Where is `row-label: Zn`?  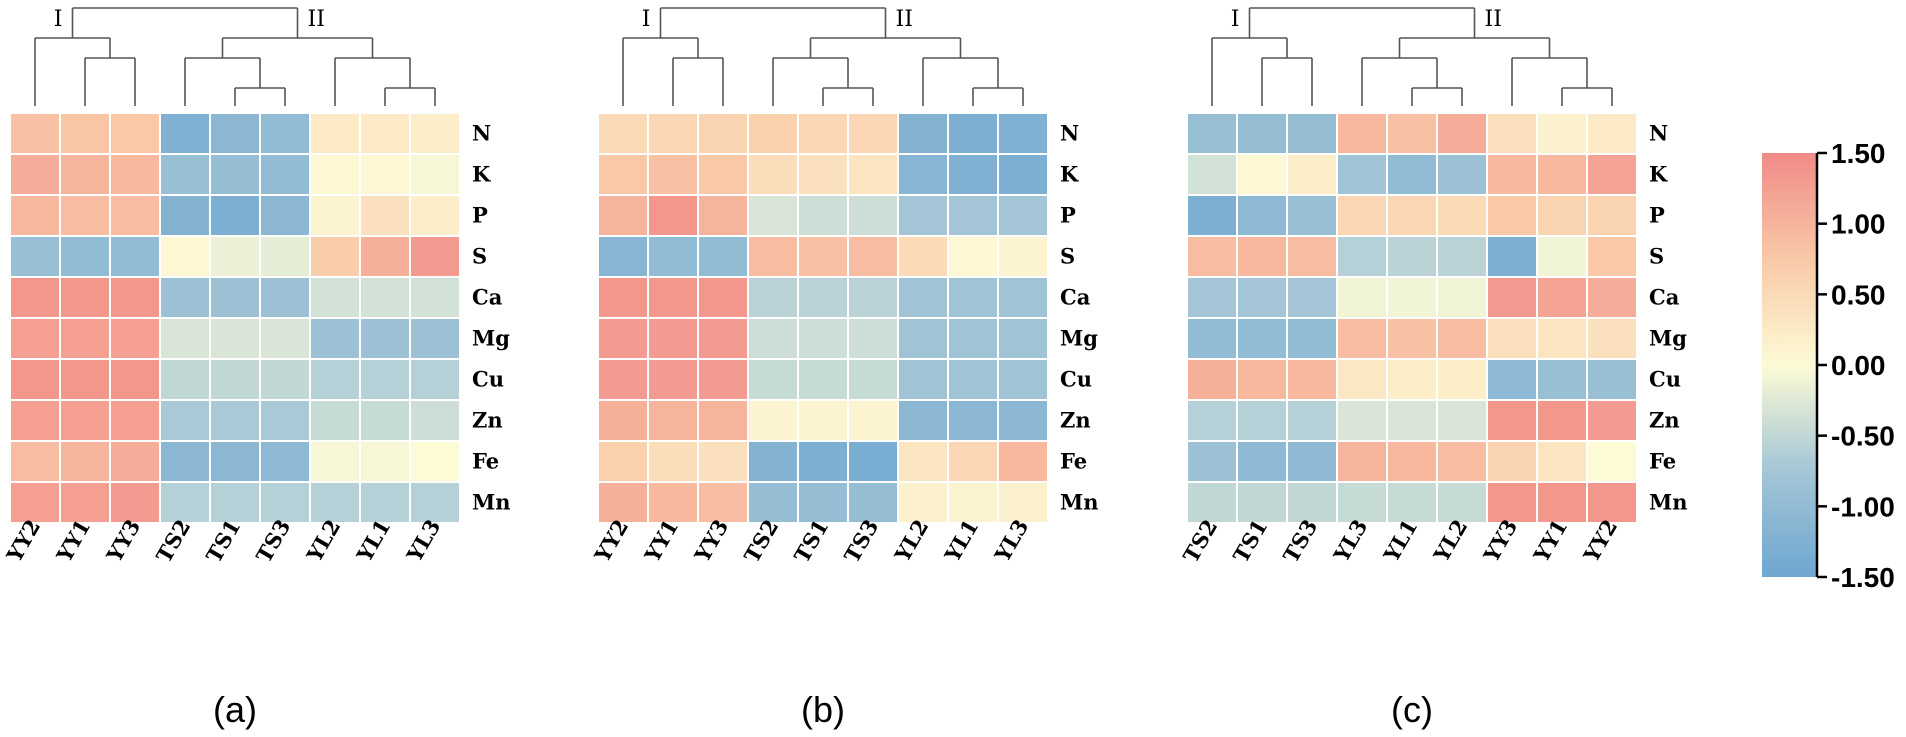
row-label: Zn is located at coordinates (1664, 420).